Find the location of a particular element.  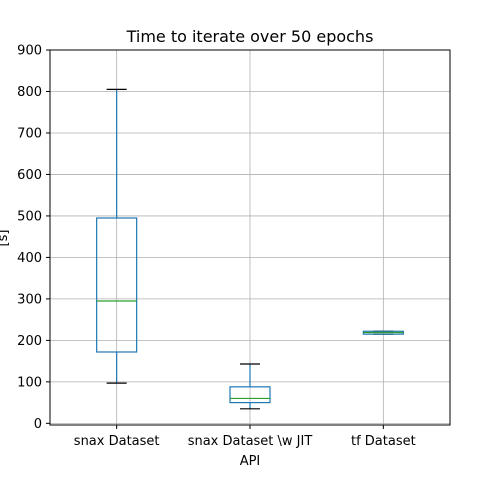

y-axis-label: [s] is located at coordinates (5, 238).